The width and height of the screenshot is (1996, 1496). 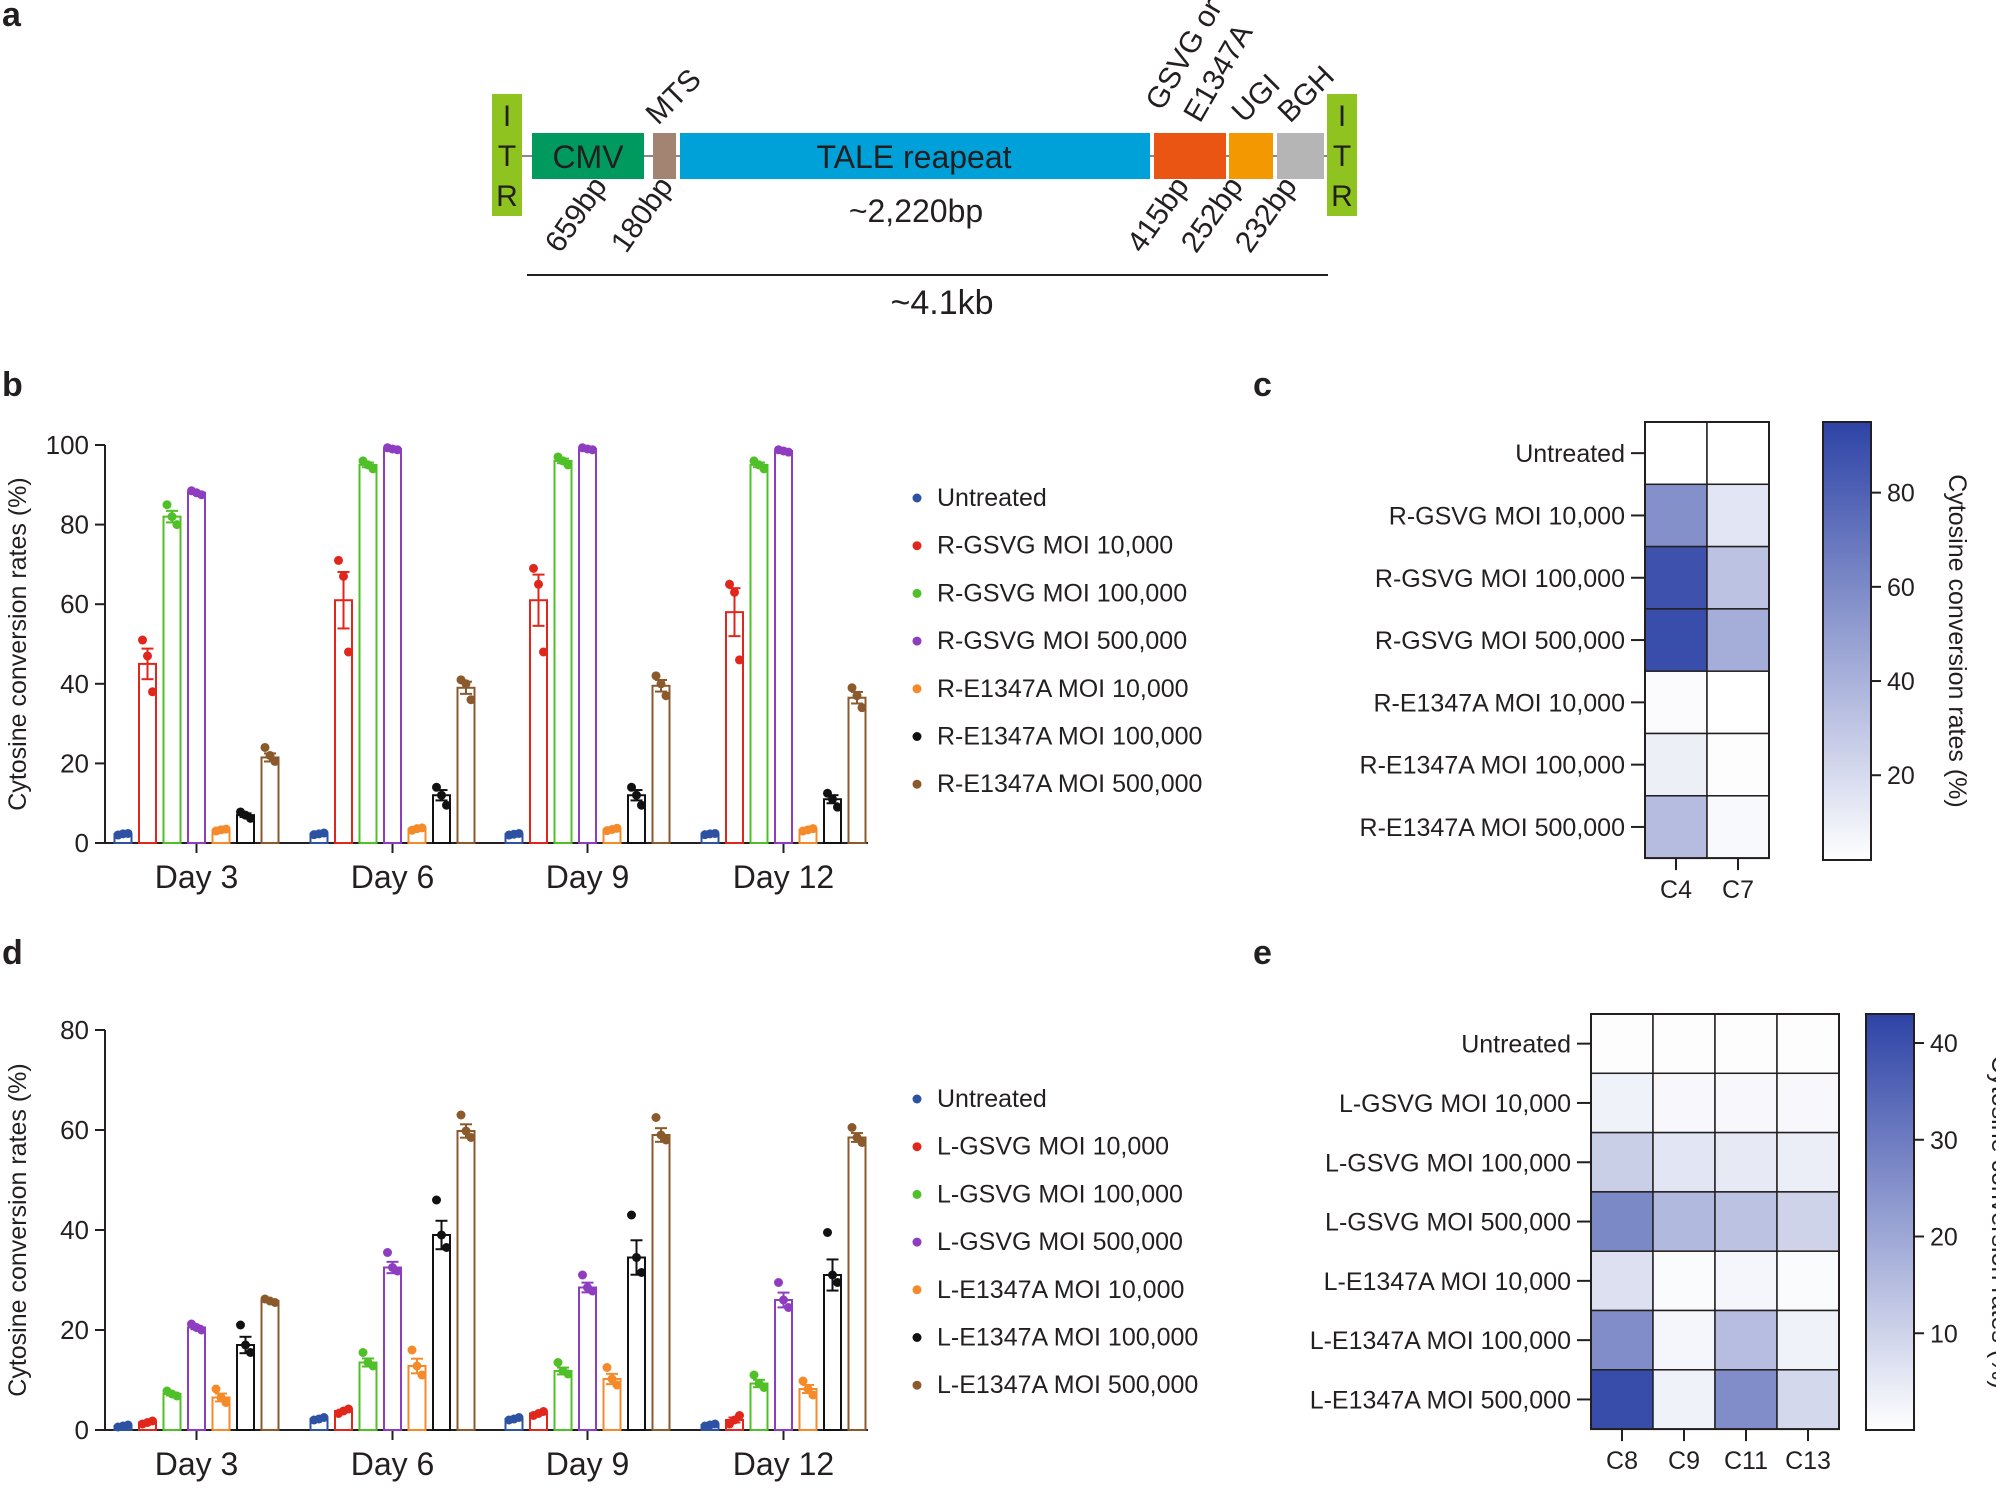 I want to click on legend-label: L-E1347A MOI 100,000, so click(x=1067, y=1338).